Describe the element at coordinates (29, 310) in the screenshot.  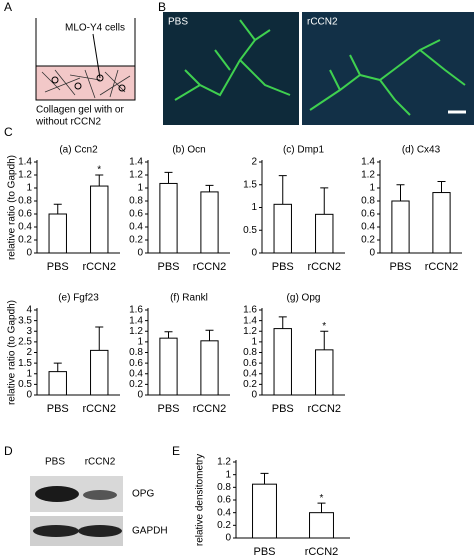
I see `y-tick-label: 4` at that location.